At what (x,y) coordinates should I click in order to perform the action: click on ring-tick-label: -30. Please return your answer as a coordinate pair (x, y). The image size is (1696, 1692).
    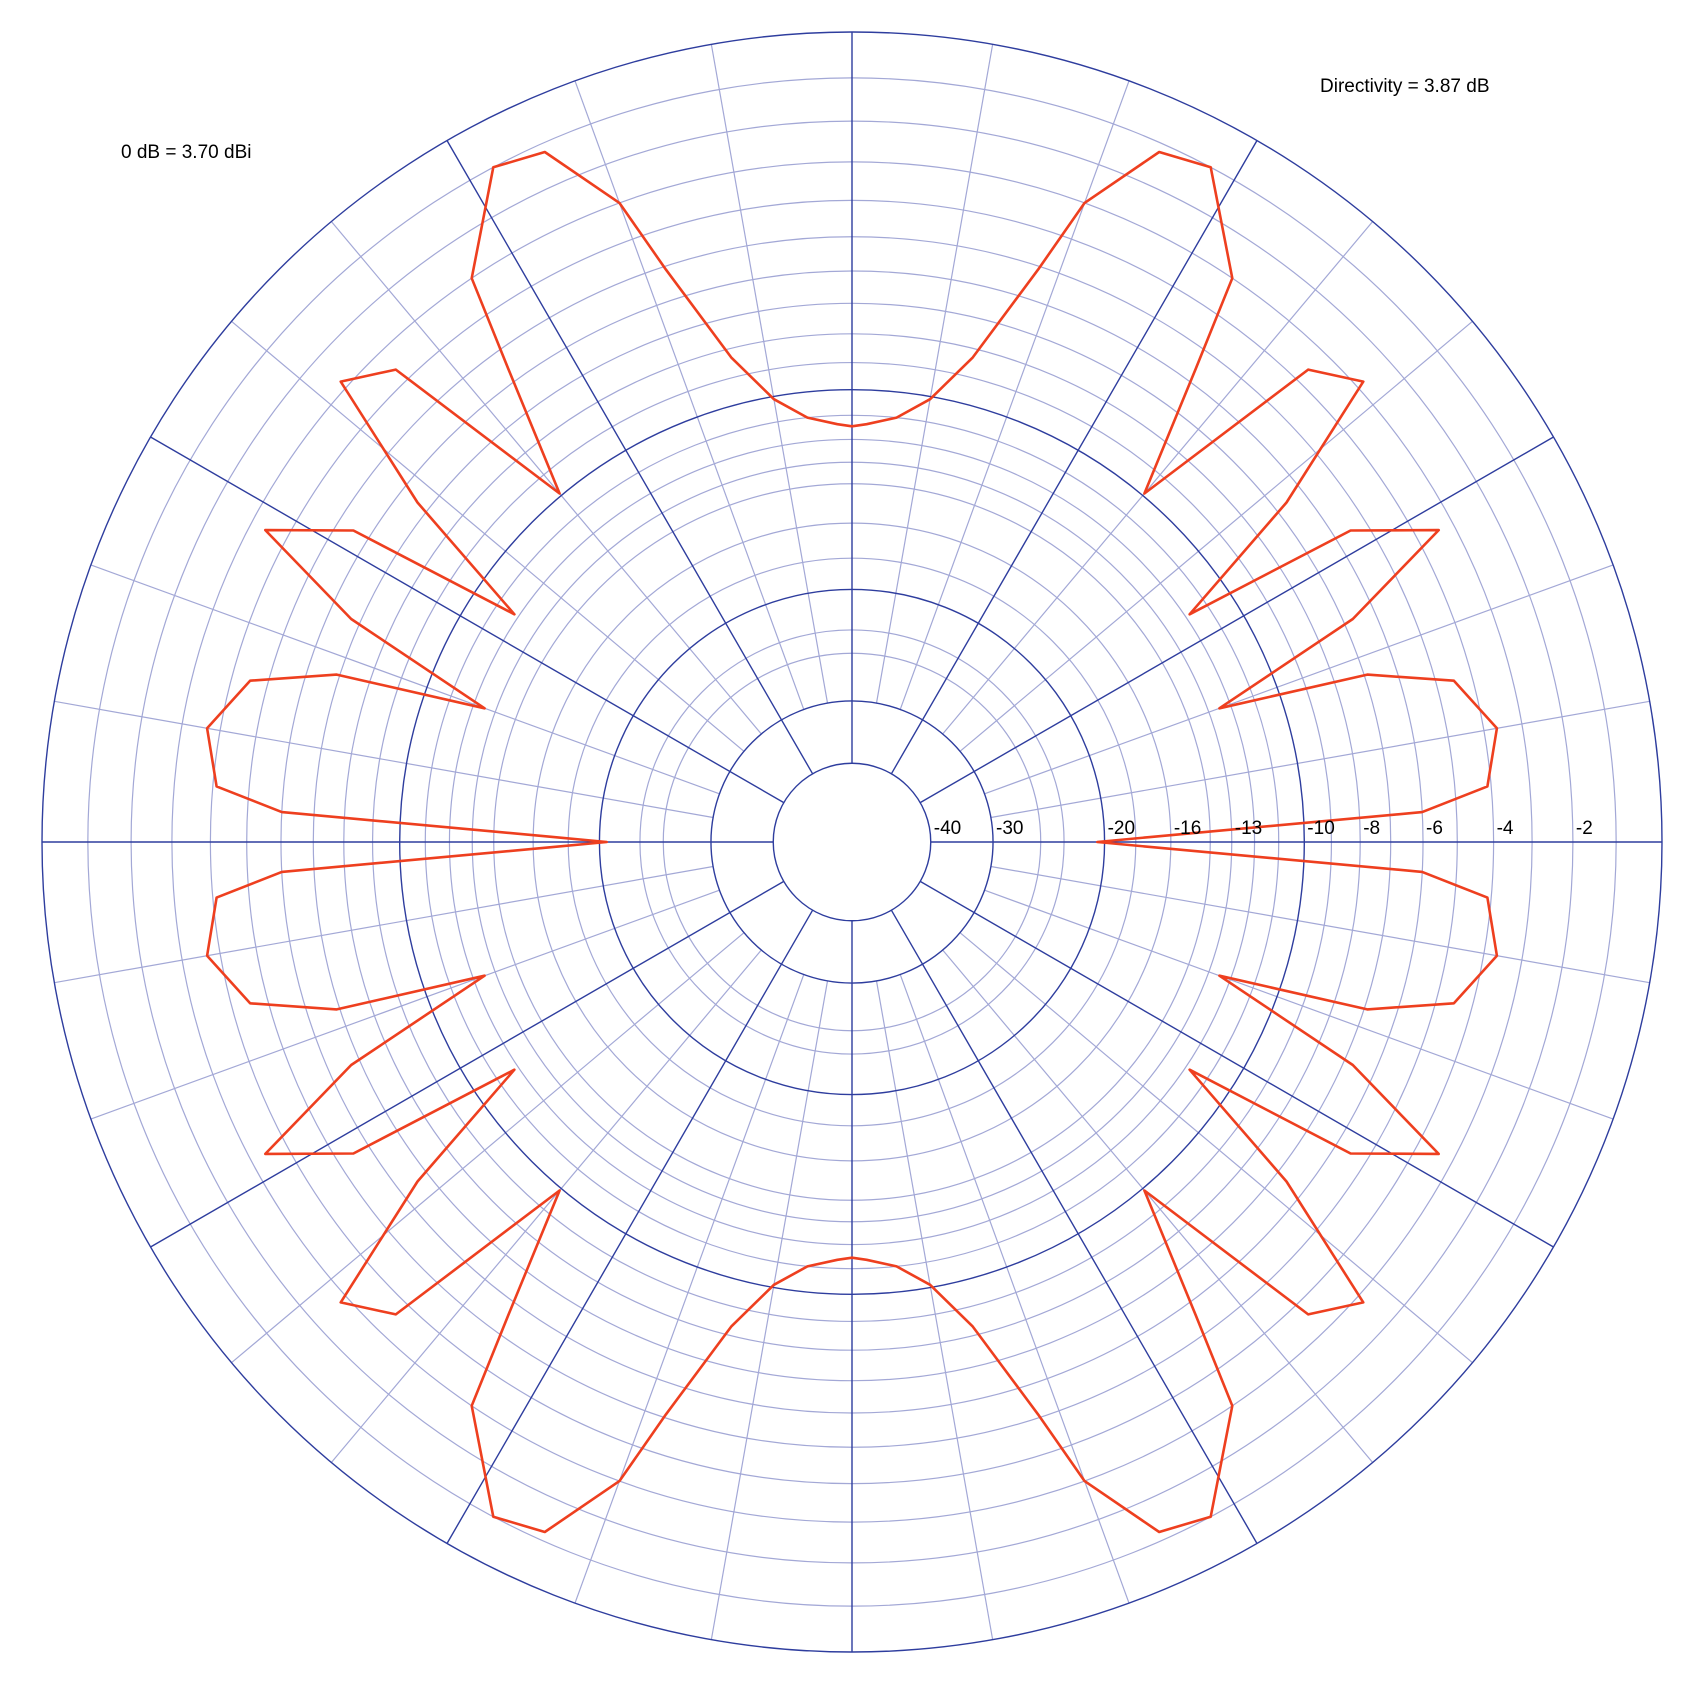
    Looking at the image, I should click on (1009, 828).